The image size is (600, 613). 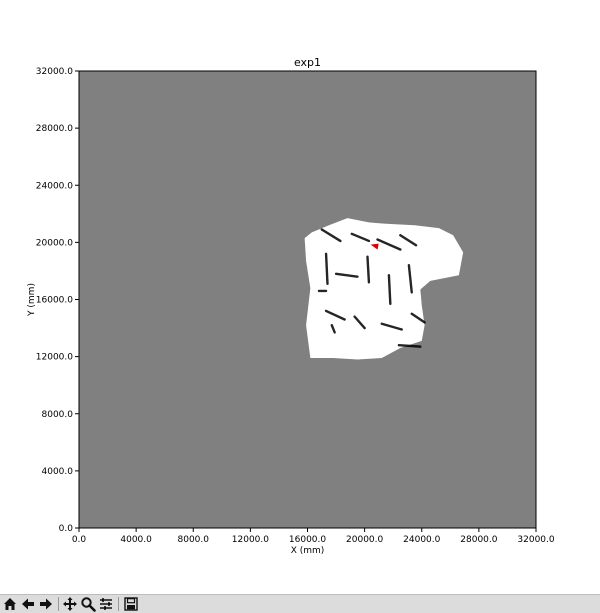 I want to click on x-tick-label: 24000.0, so click(x=421, y=540).